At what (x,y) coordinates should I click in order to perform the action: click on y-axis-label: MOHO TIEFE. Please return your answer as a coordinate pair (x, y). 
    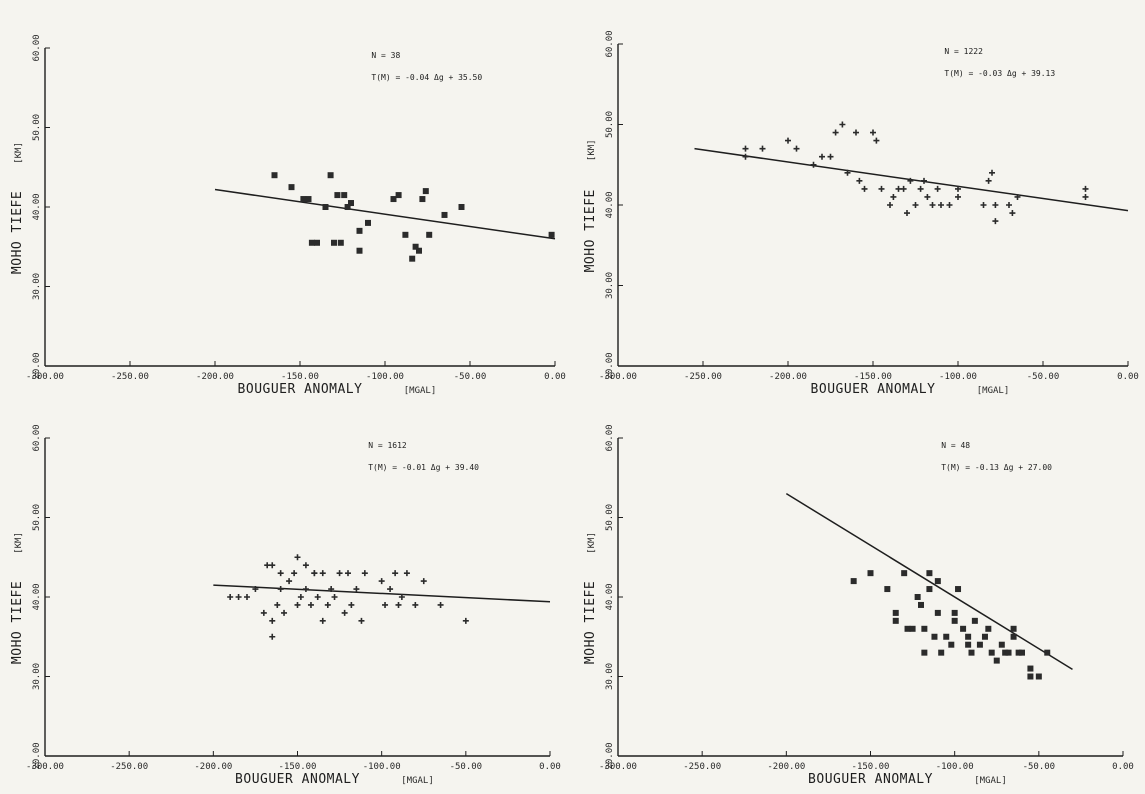
    Looking at the image, I should click on (590, 230).